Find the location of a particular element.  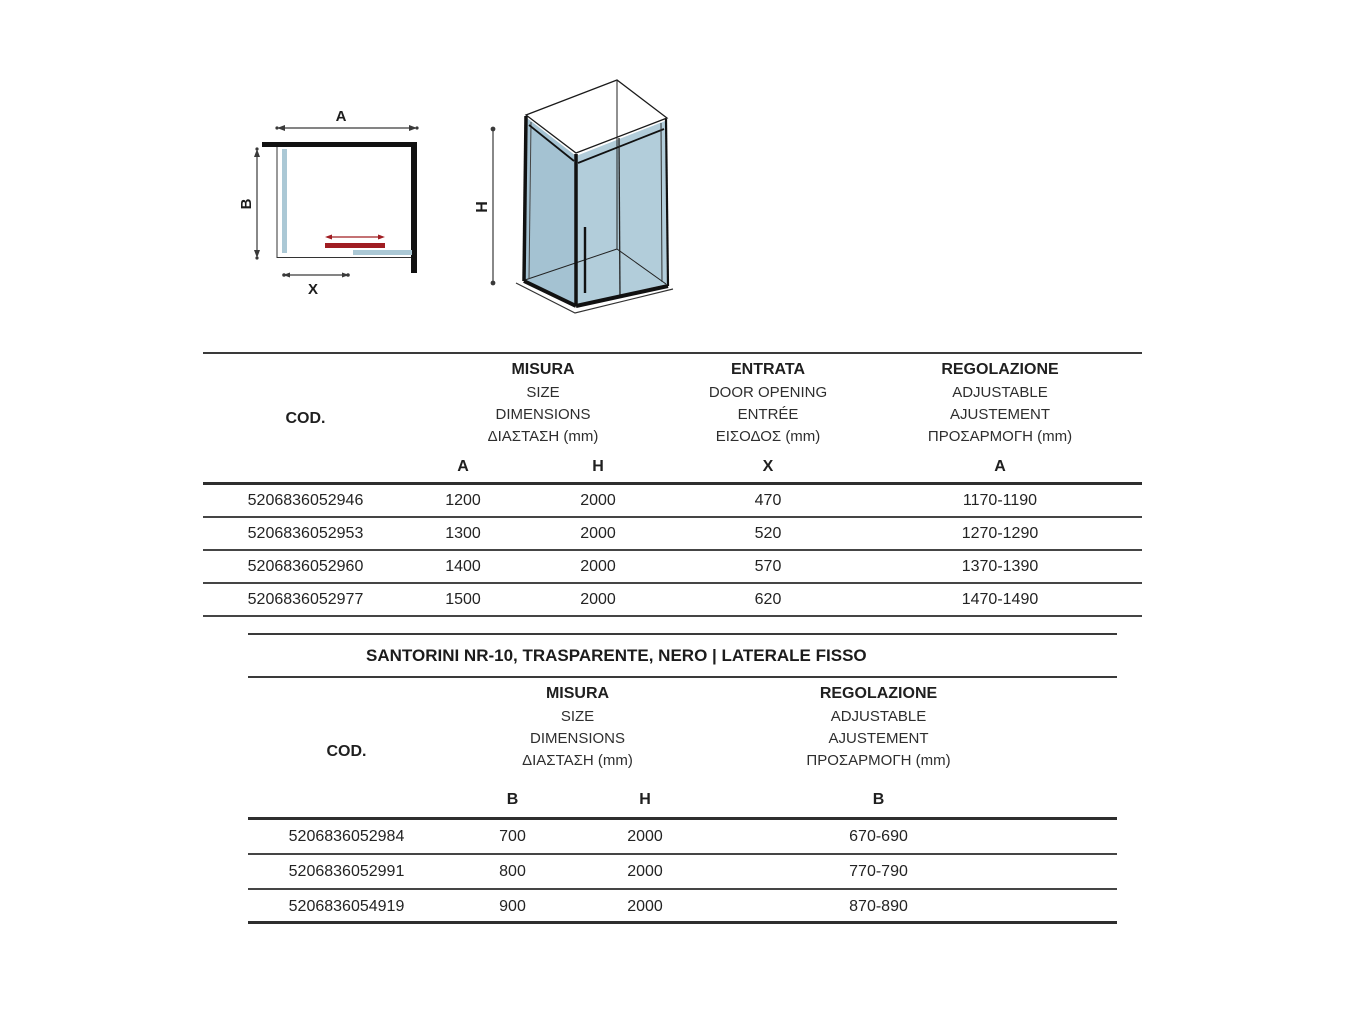

a-value: 1400 is located at coordinates (463, 566).